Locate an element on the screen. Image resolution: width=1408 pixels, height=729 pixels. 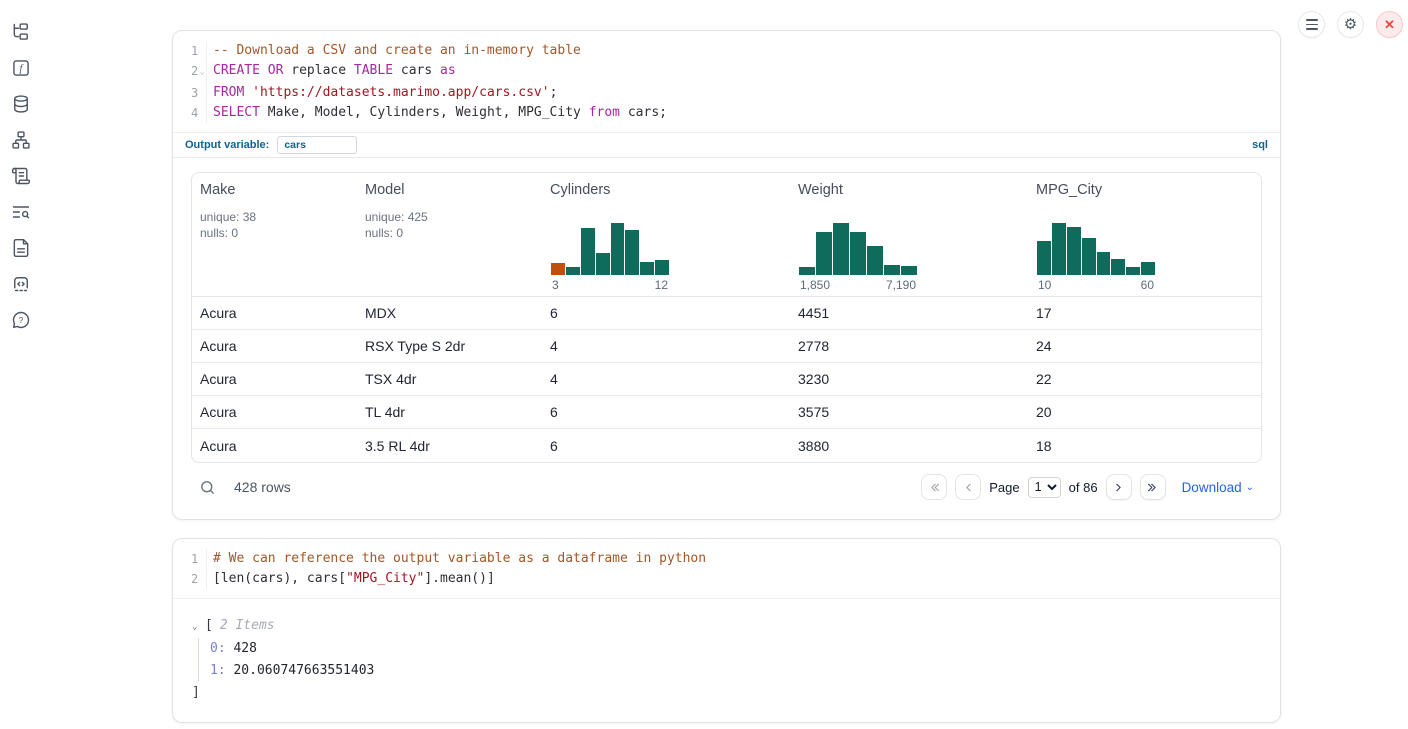
table-cell: TL 4dr is located at coordinates (385, 412).